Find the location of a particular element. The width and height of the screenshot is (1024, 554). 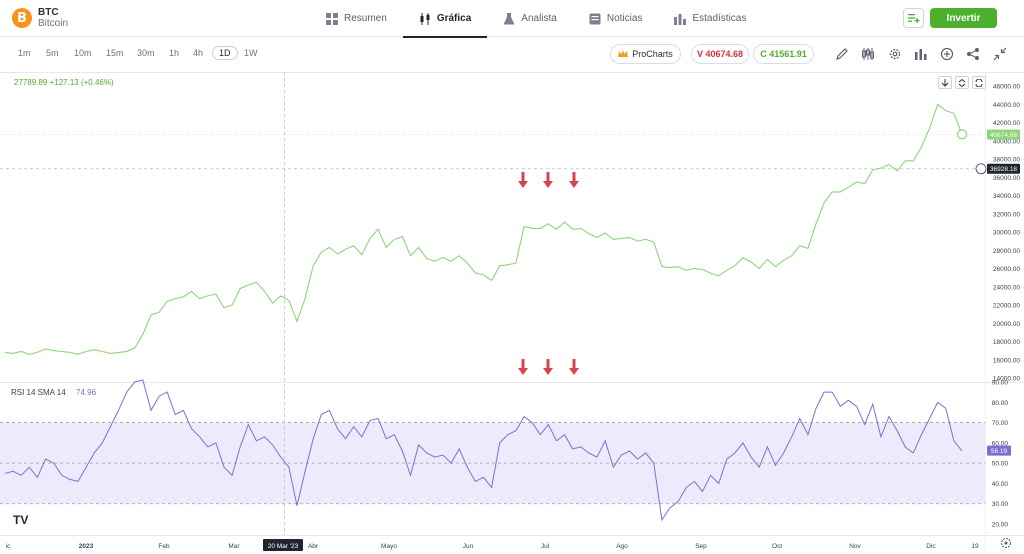

time-tick-label: Nov is located at coordinates (855, 546).